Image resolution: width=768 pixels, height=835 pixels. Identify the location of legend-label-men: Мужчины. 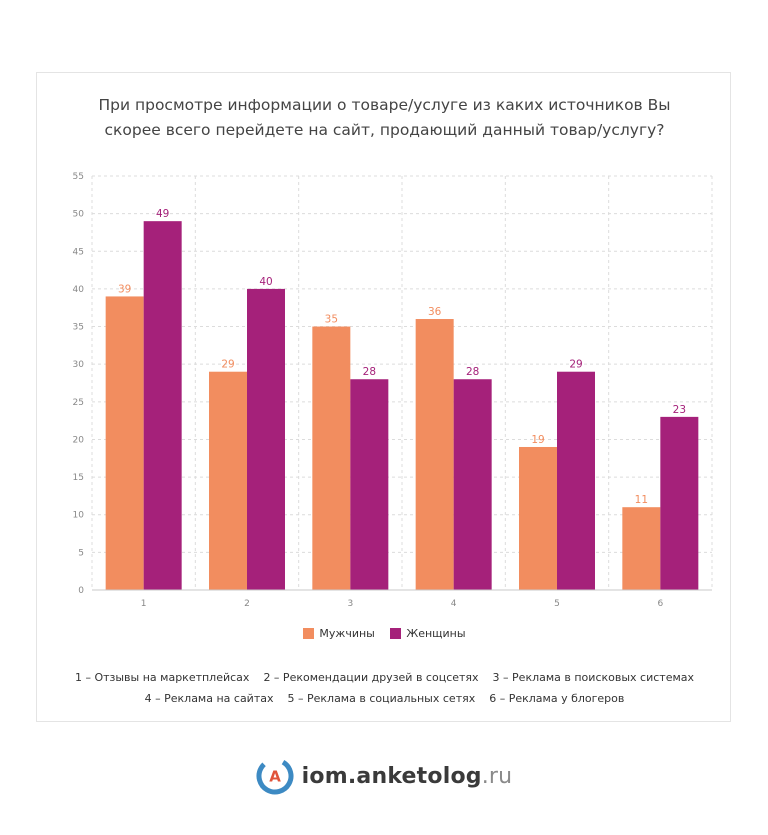
(347, 633).